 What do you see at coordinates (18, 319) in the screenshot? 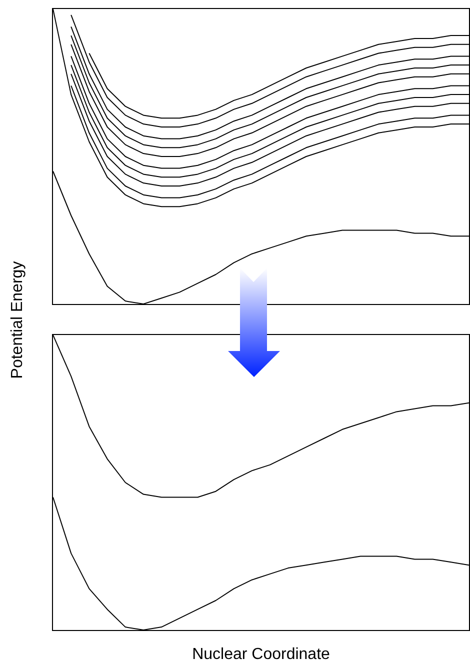
I see `y-axis-title: Potential Energy` at bounding box center [18, 319].